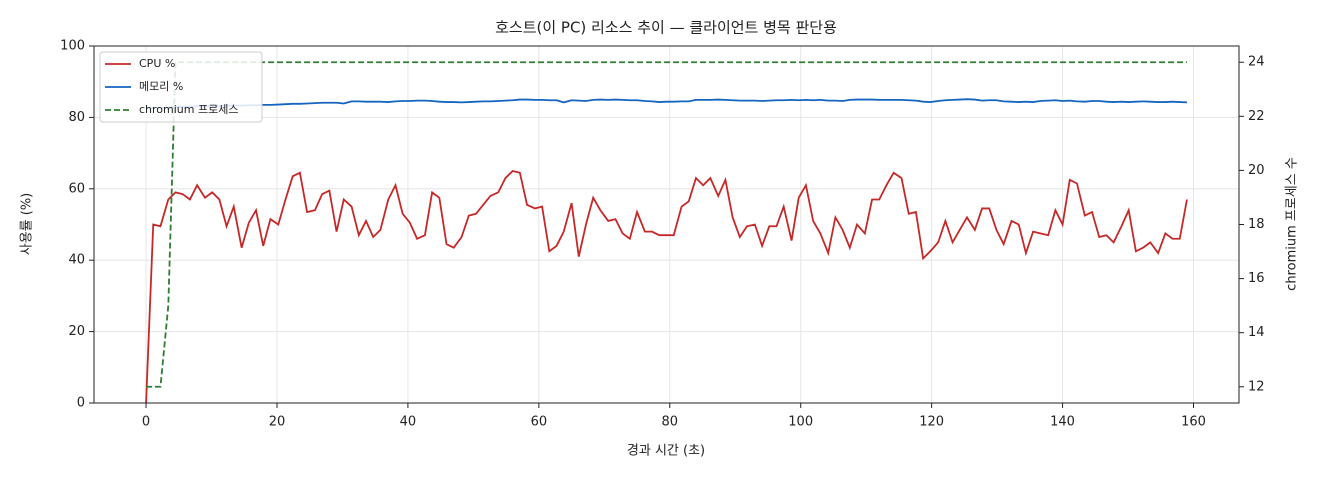 The height and width of the screenshot is (480, 1320). What do you see at coordinates (666, 28) in the screenshot?
I see `chart-title: 호스트(이 PC) 리소스 추이 — 클라이언트 병목 판단용` at bounding box center [666, 28].